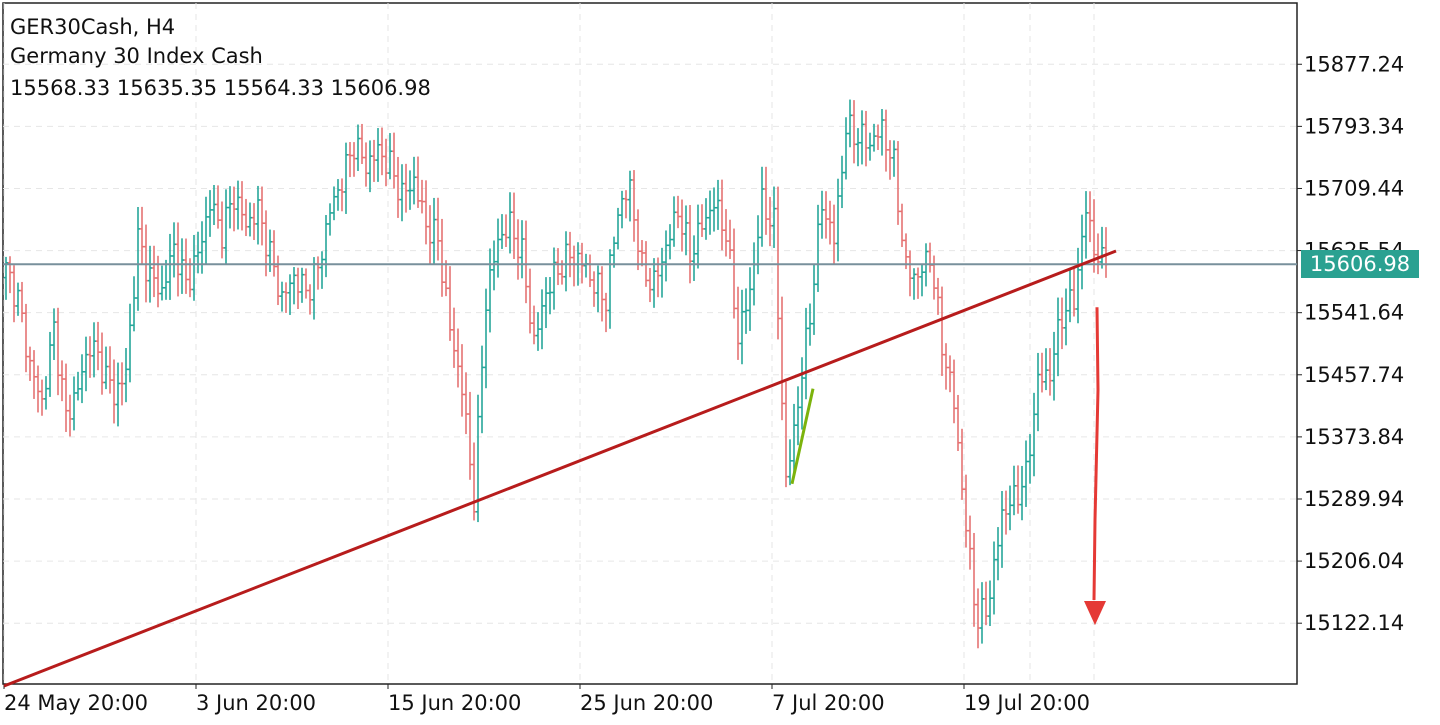  I want to click on y-tick-label: 15373.84, so click(1354, 437).